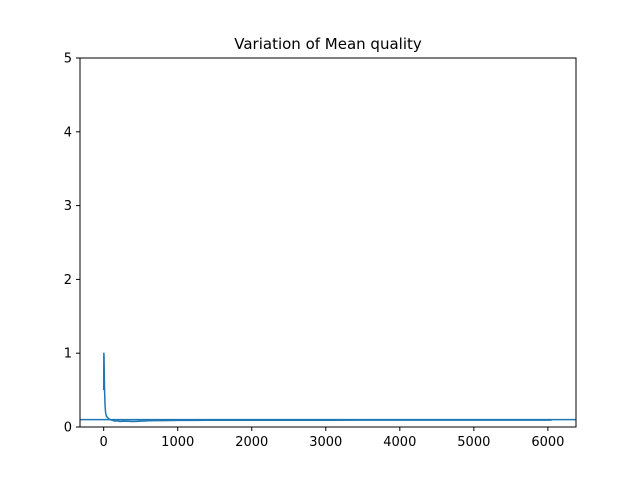  I want to click on x-tick-label: 4000, so click(399, 442).